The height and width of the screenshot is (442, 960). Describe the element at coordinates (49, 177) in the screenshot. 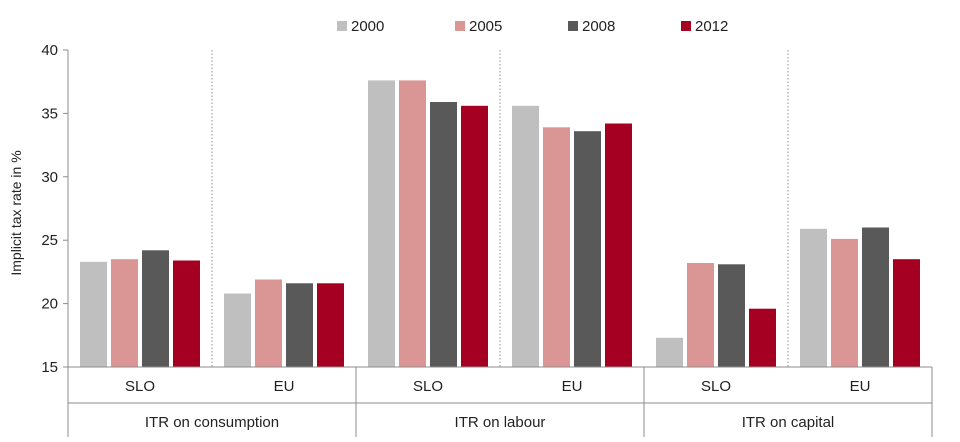

I see `y-tick-label: 30` at that location.